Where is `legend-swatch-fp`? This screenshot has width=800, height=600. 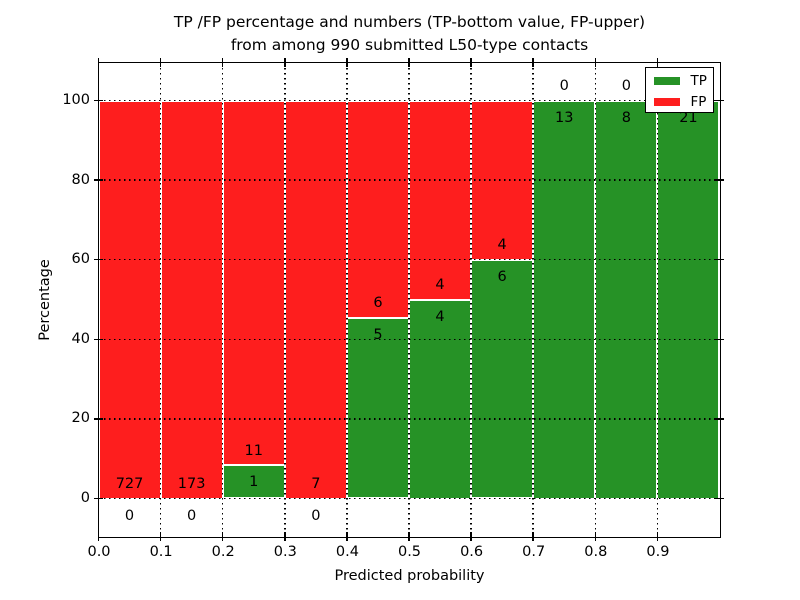 legend-swatch-fp is located at coordinates (666, 102).